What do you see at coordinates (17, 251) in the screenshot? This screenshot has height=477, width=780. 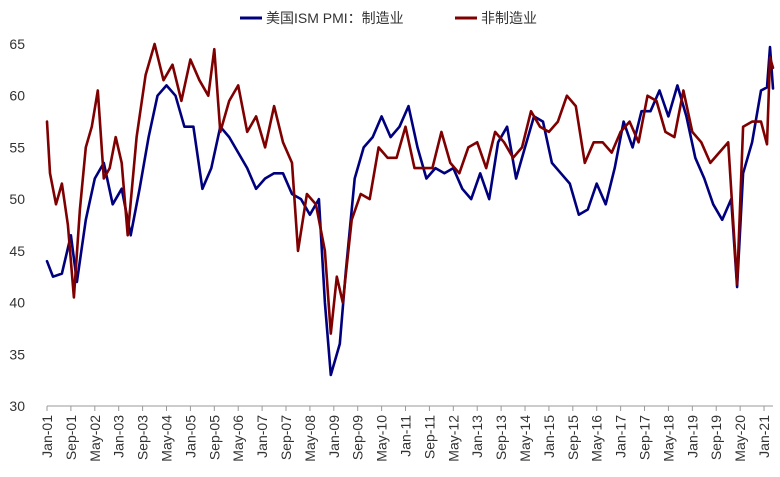 I see `y-tick-label: 45` at bounding box center [17, 251].